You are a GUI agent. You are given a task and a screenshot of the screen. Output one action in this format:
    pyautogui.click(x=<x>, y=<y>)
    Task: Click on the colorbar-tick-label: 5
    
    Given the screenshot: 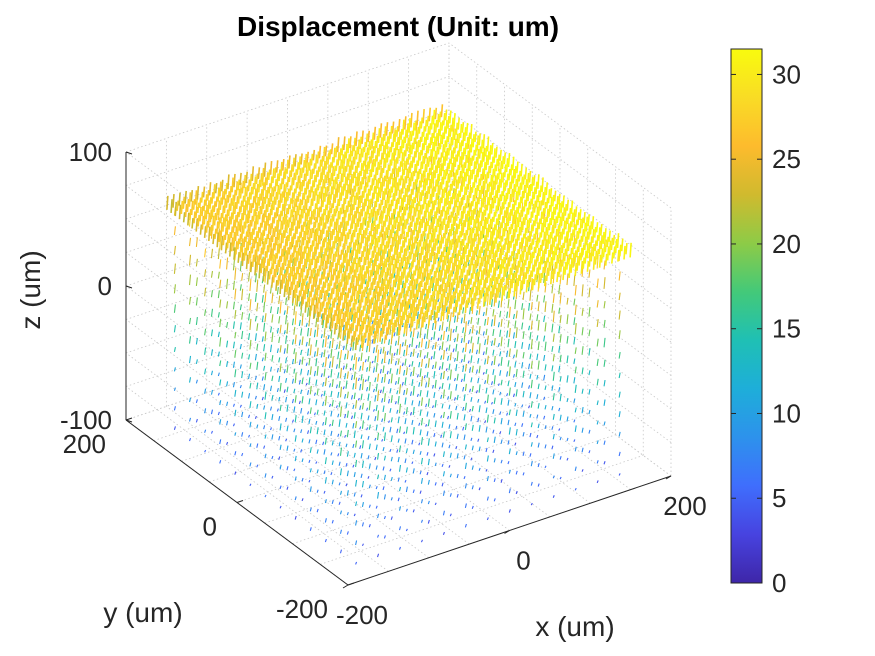 What is the action you would take?
    pyautogui.click(x=779, y=498)
    